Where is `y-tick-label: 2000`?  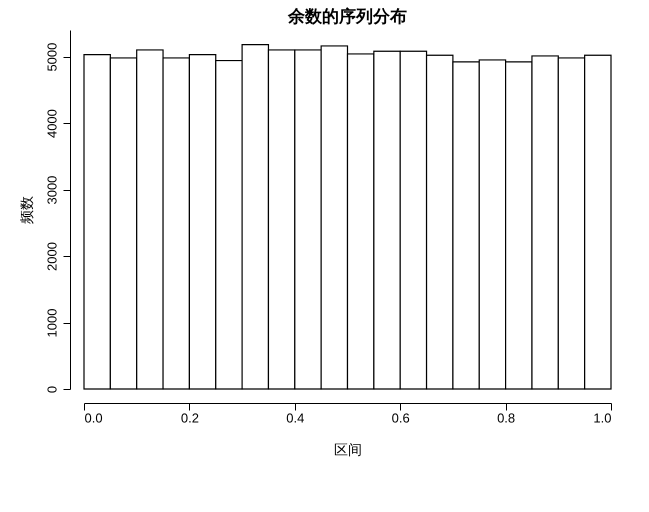 y-tick-label: 2000 is located at coordinates (52, 256).